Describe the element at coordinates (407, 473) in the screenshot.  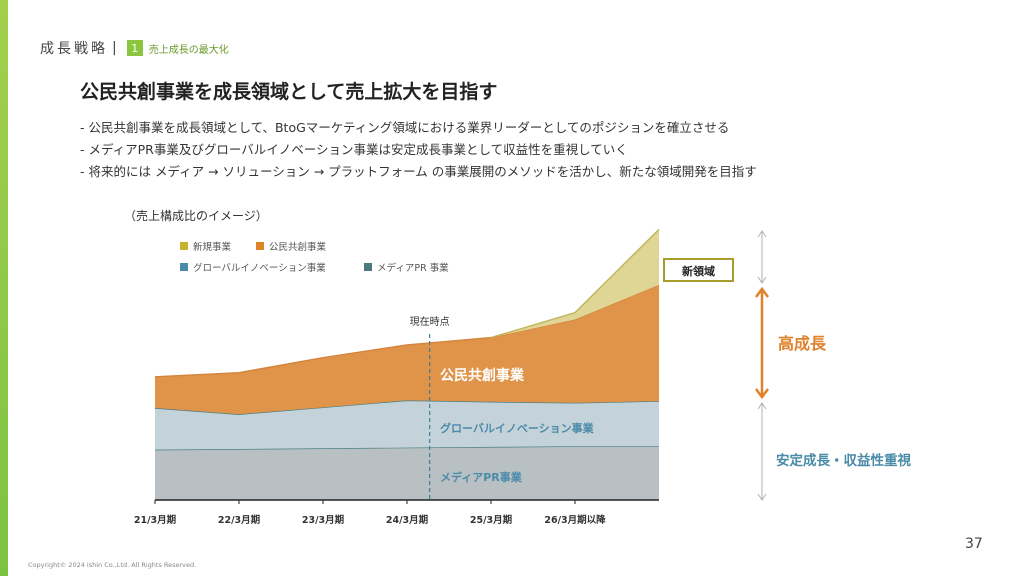
I see `media-pr-area` at that location.